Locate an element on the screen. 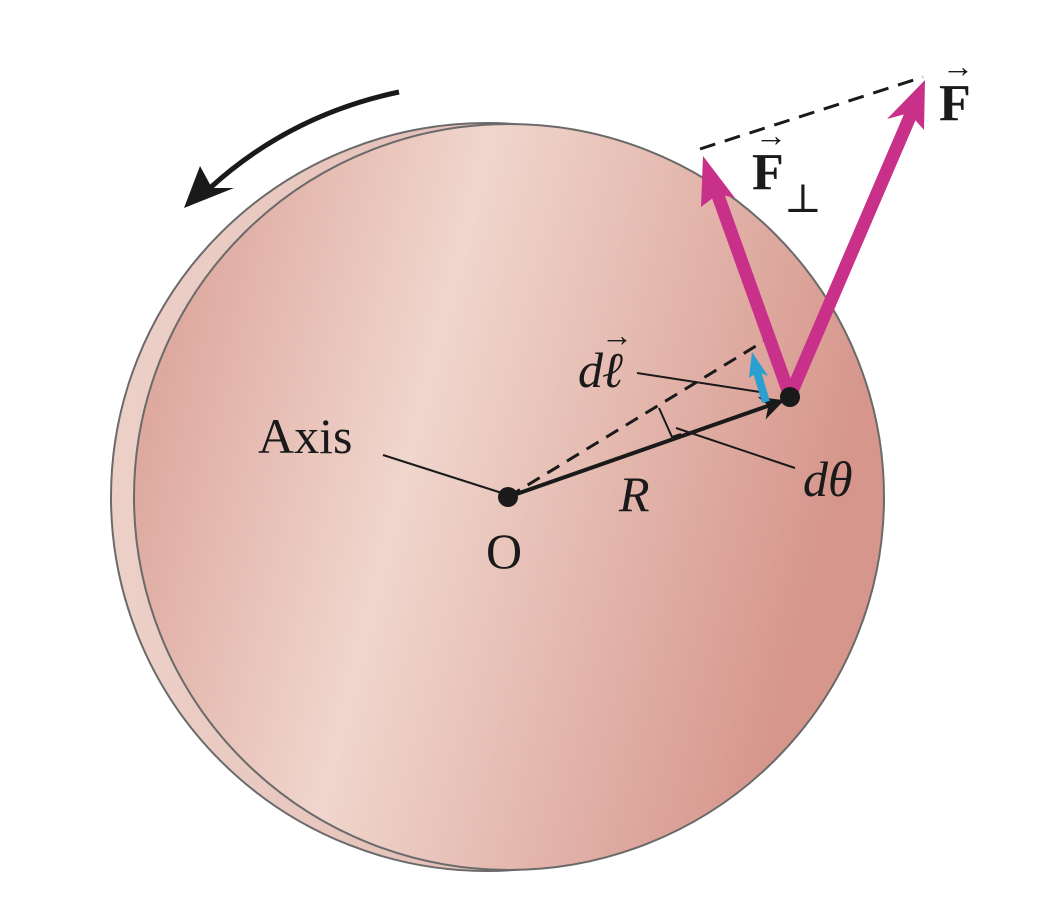  dl-label: dℓ is located at coordinates (601, 370).